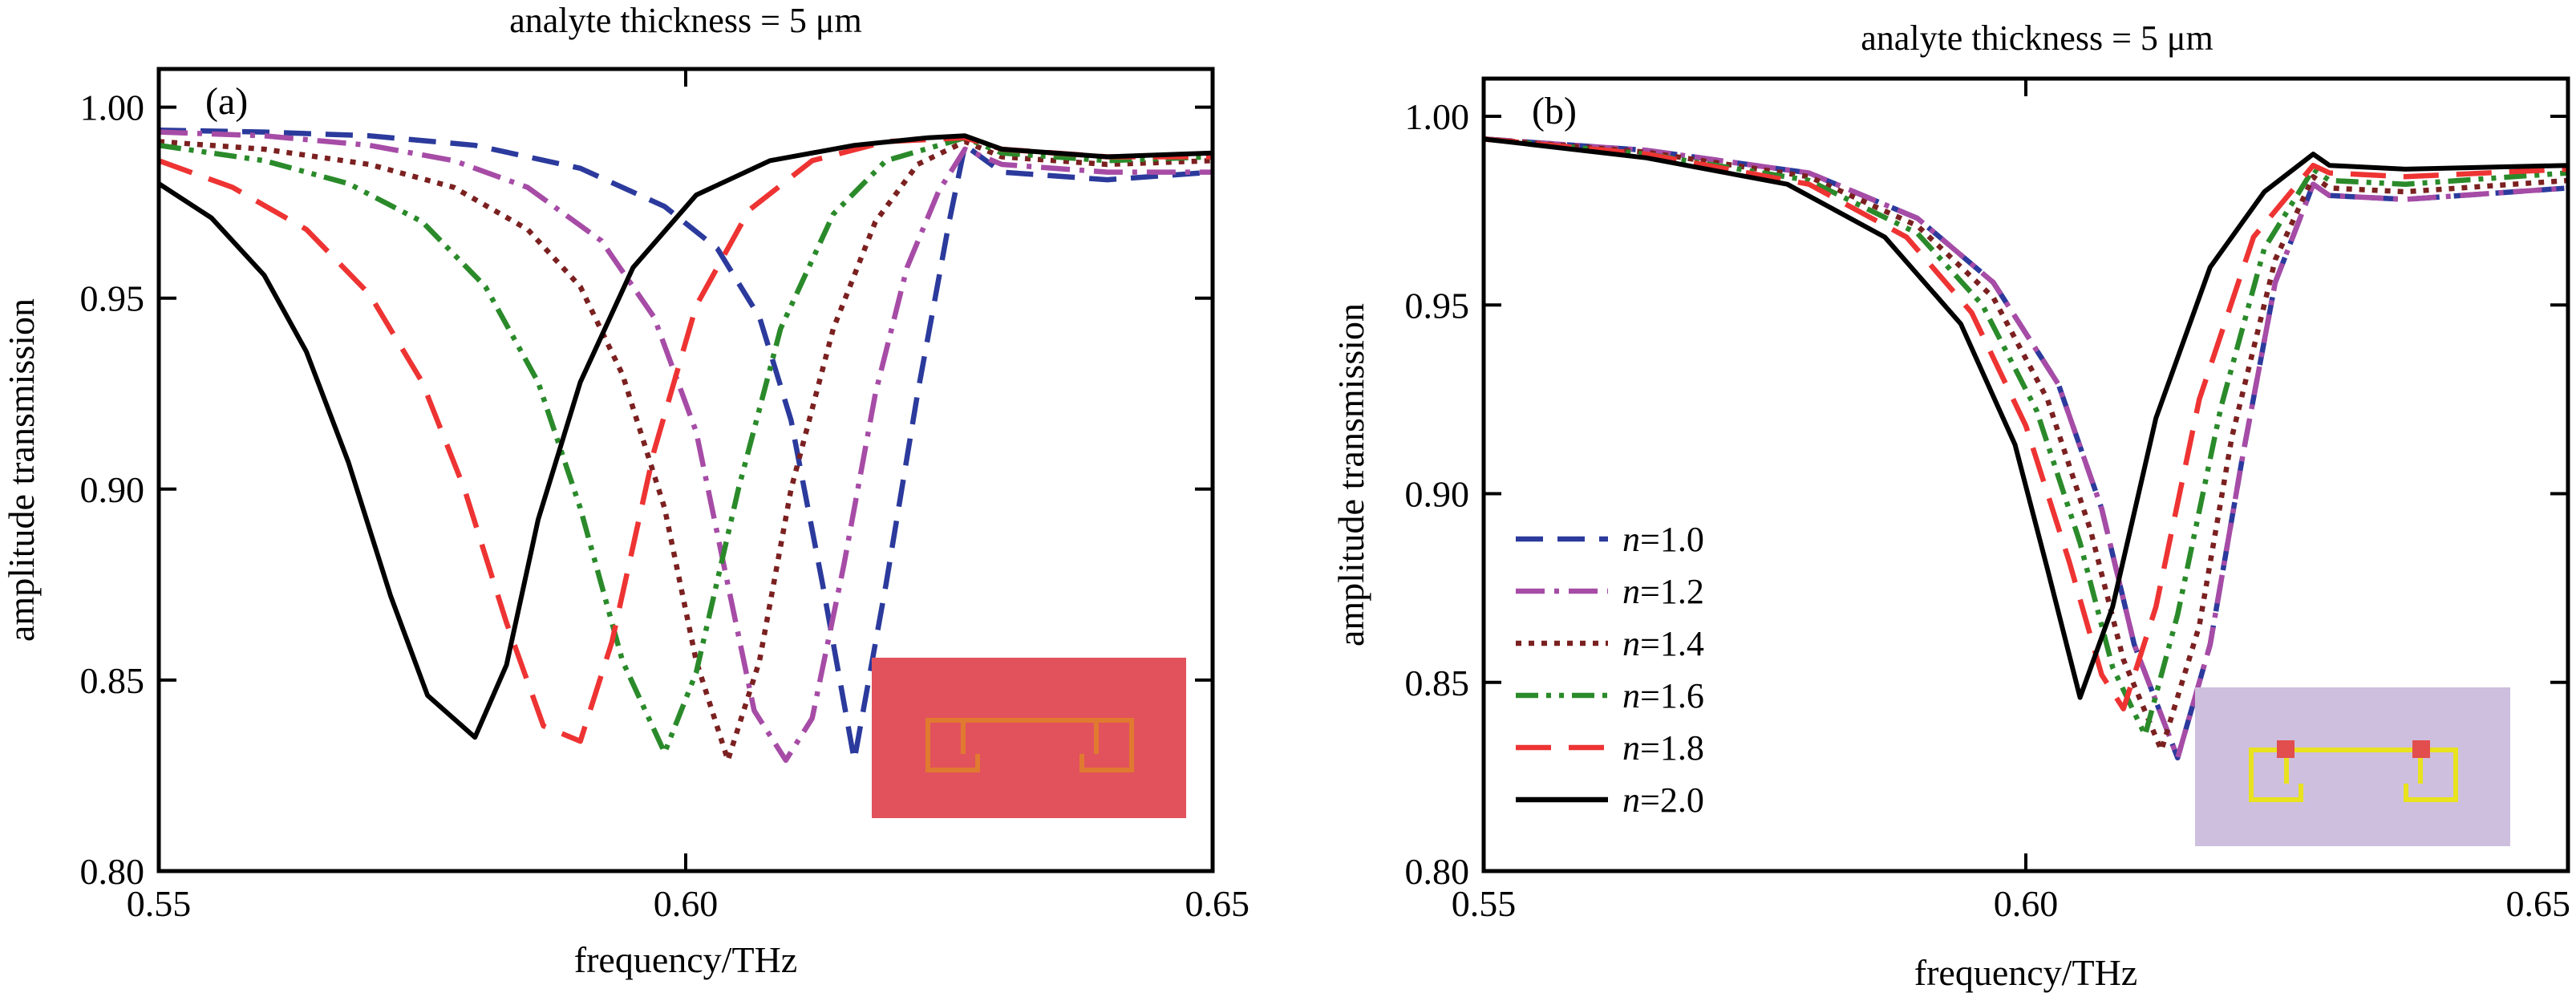 The width and height of the screenshot is (2576, 1005). Describe the element at coordinates (1672, 748) in the screenshot. I see `legend-value: =1.8` at that location.